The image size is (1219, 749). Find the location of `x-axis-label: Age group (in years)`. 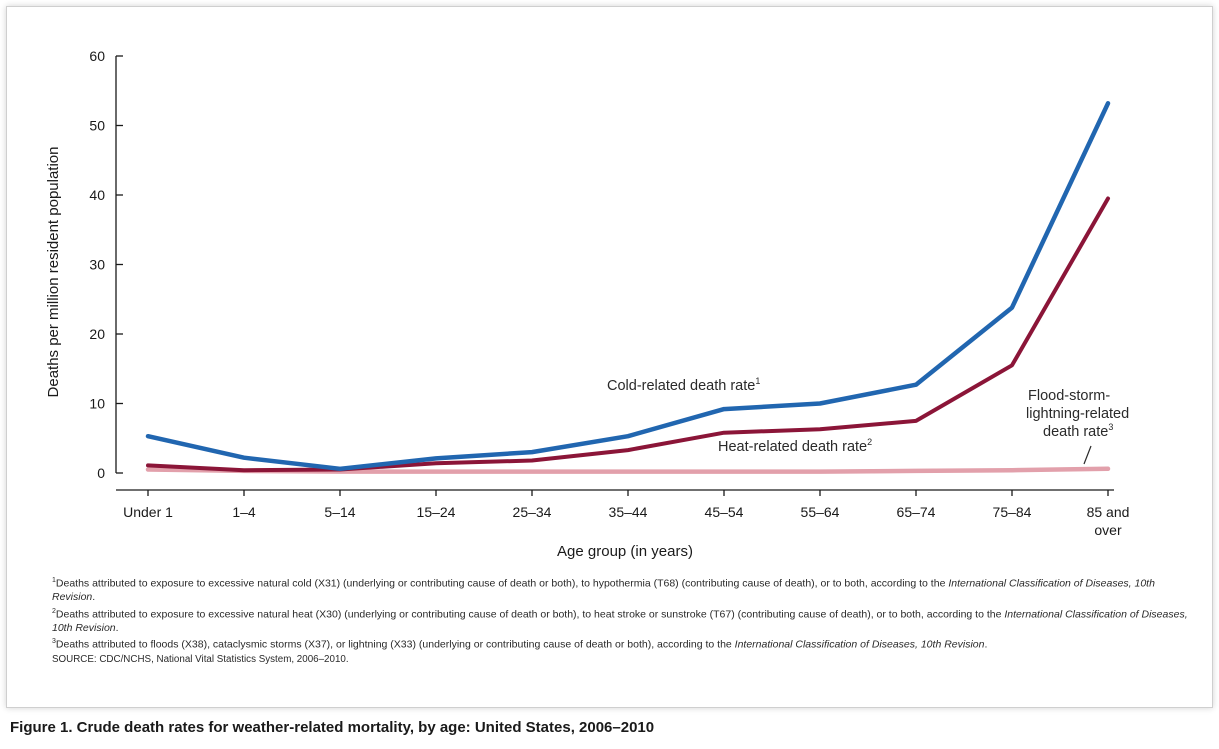

x-axis-label: Age group (in years) is located at coordinates (625, 551).